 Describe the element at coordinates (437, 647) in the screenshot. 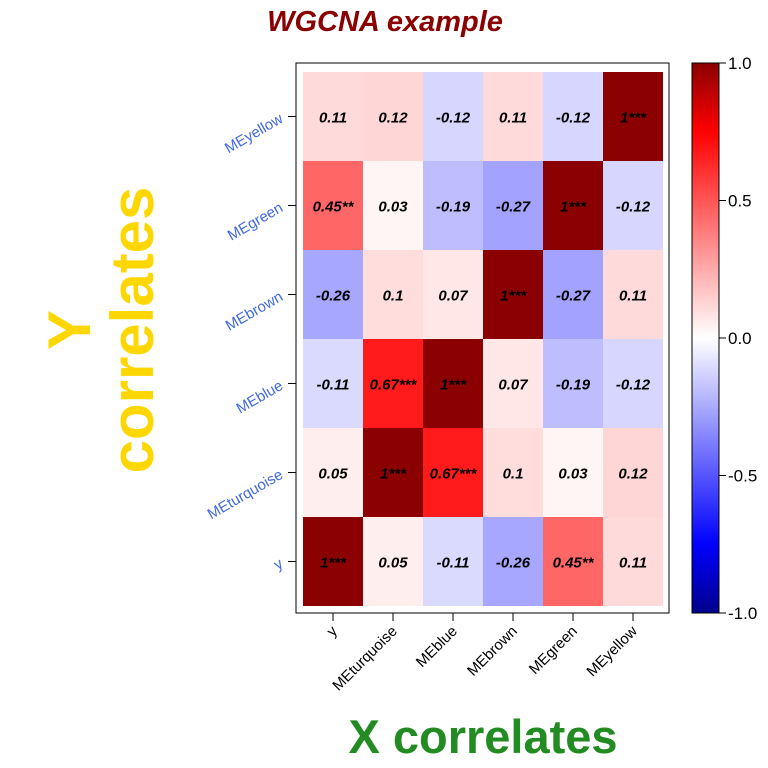

I see `x-tick-label: MEblue` at that location.